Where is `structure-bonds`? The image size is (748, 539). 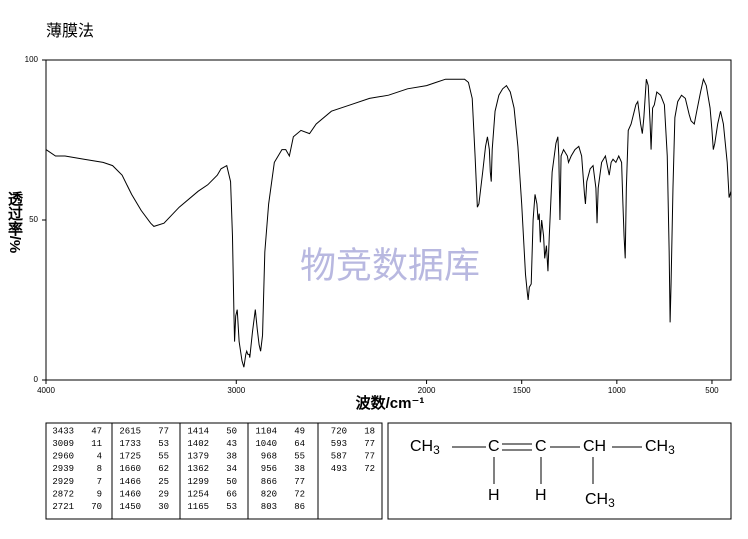
structure-bonds is located at coordinates (547, 463).